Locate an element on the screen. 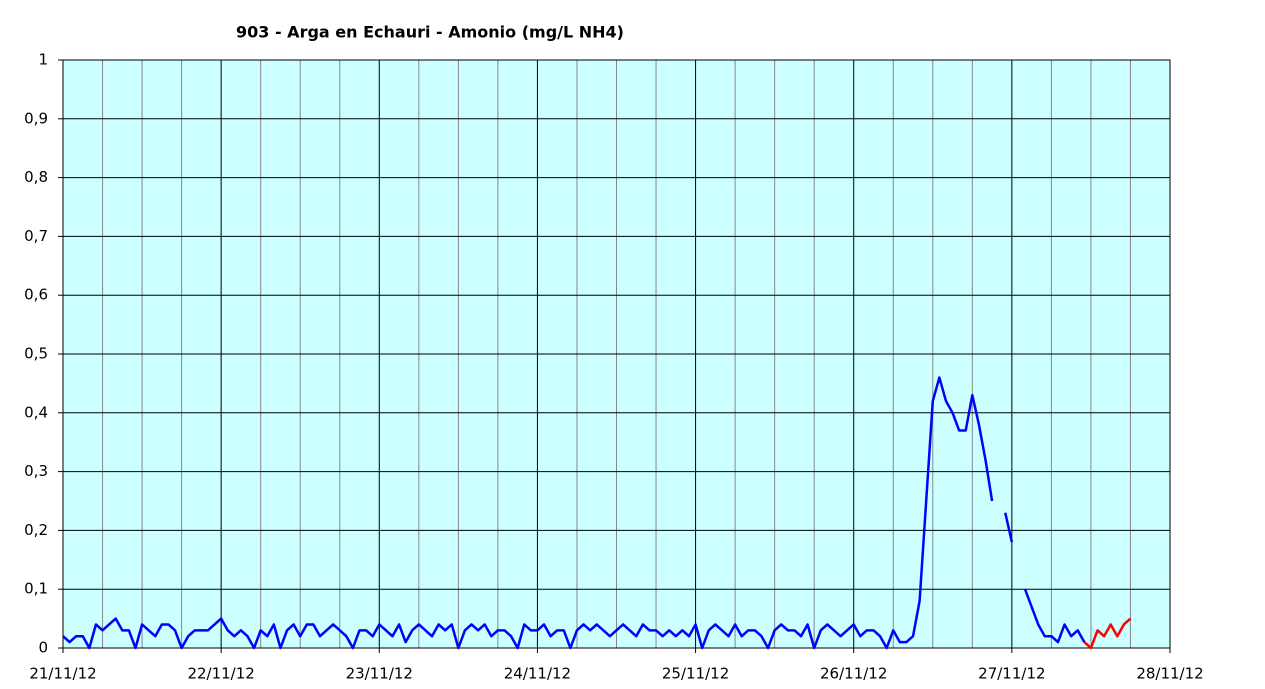 The image size is (1265, 689). y-tick-label: 0,1 is located at coordinates (36, 589).